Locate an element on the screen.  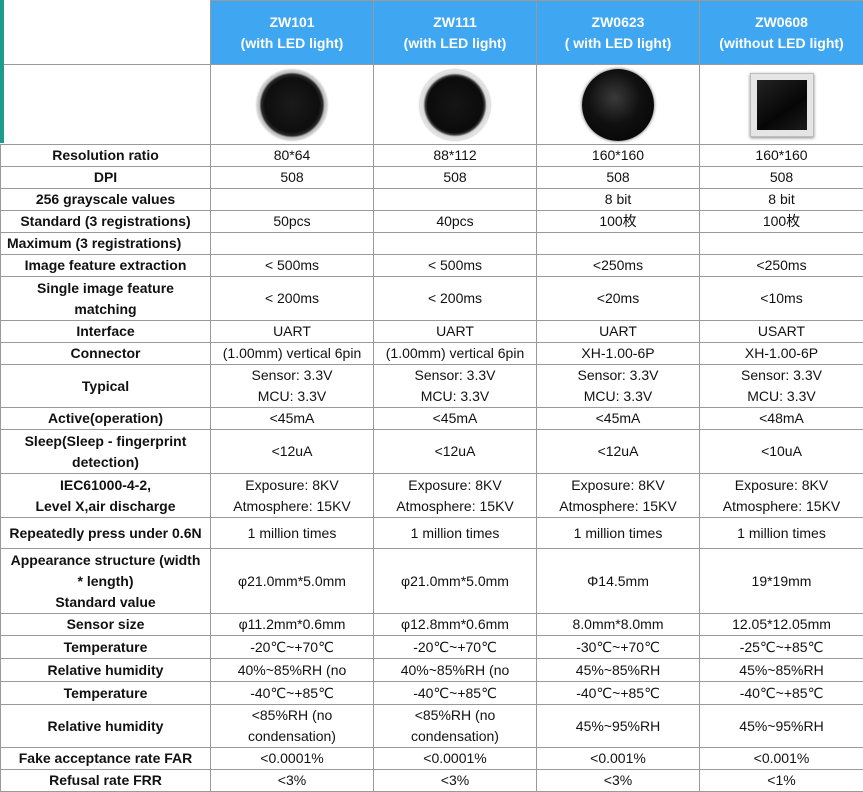
table-cell: -30℃~+70℃ is located at coordinates (618, 647).